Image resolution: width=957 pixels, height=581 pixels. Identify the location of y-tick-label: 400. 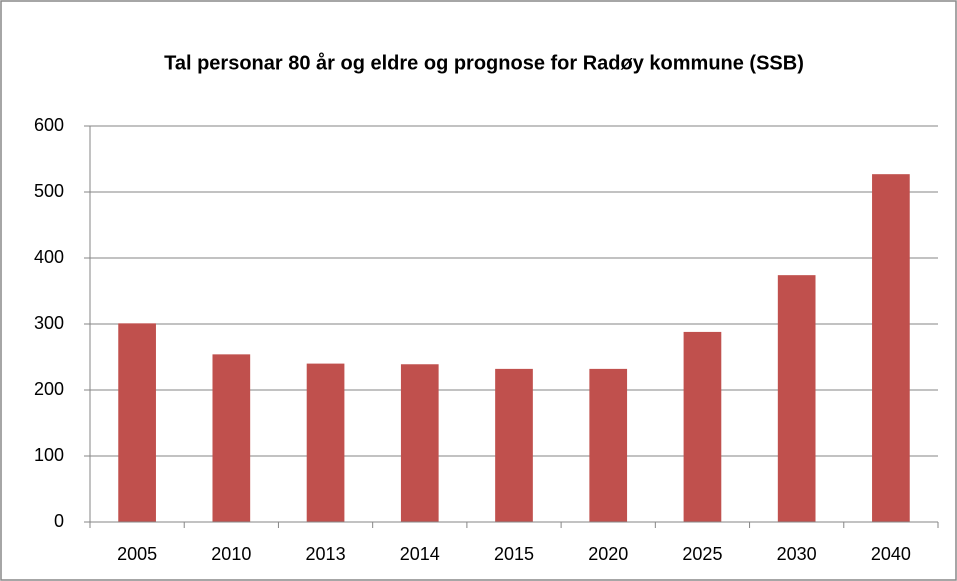
(49, 257).